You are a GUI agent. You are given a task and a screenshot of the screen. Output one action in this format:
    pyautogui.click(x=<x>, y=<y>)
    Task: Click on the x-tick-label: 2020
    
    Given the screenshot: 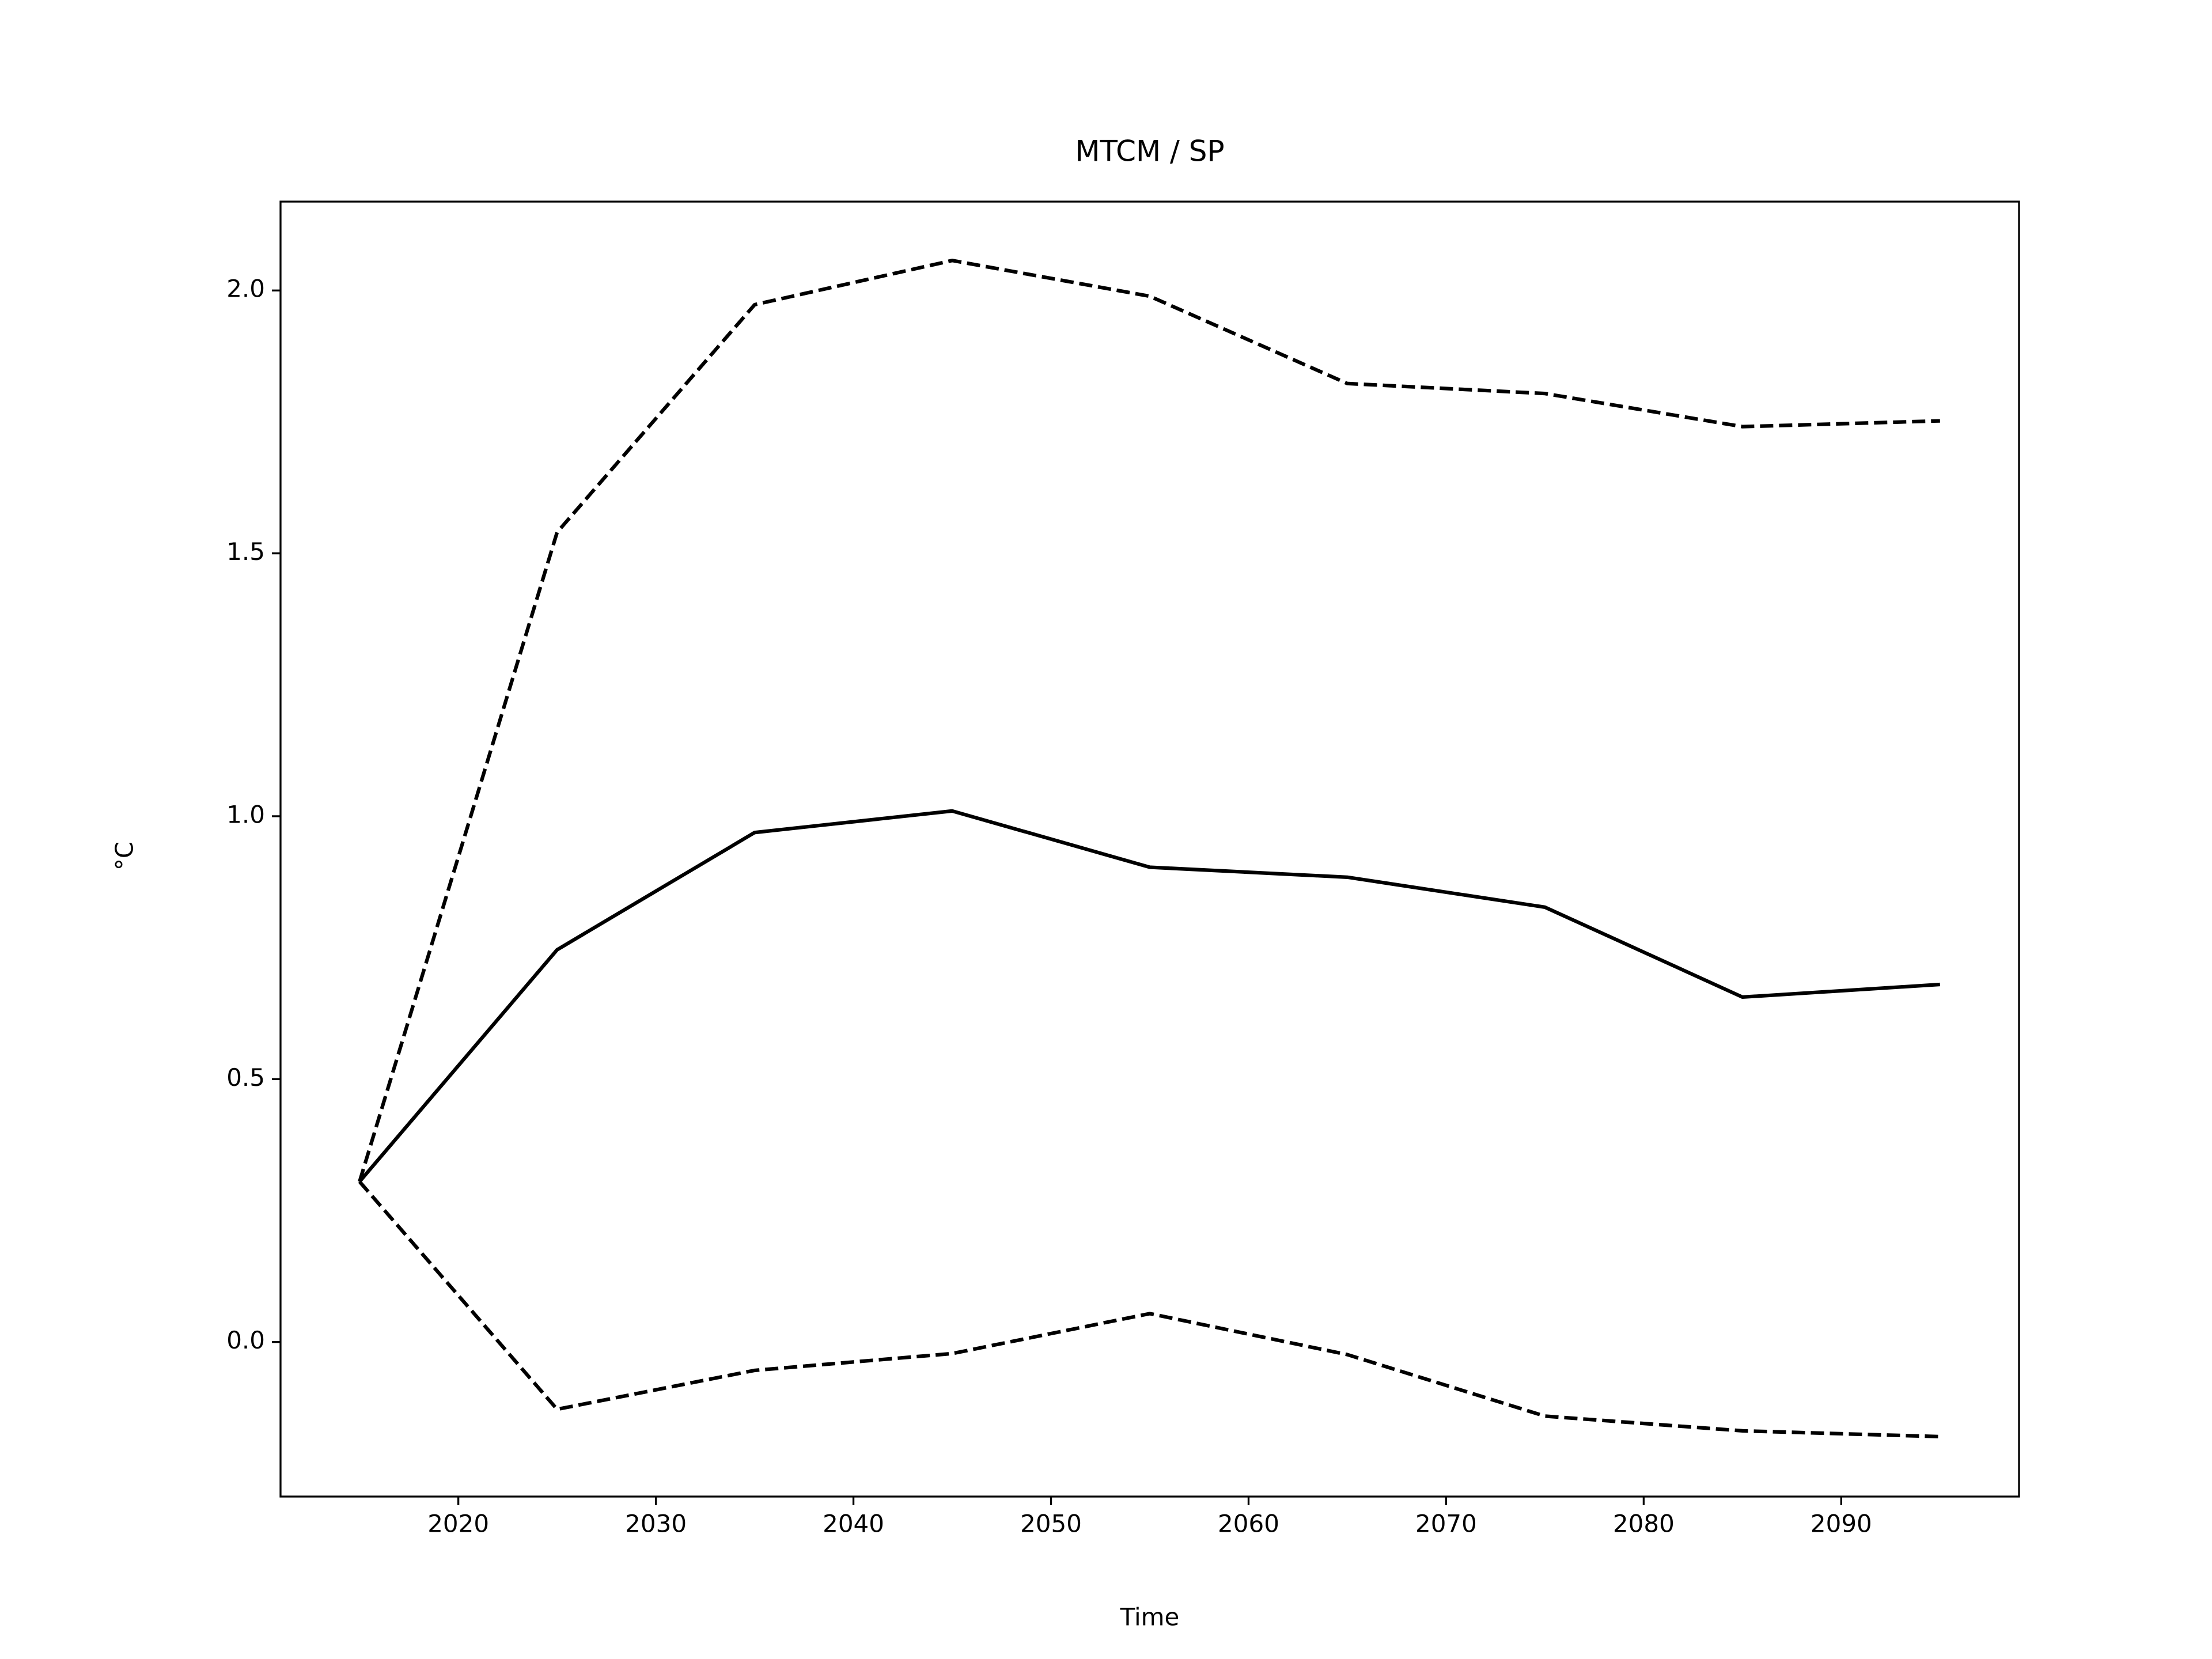 What is the action you would take?
    pyautogui.click(x=458, y=1524)
    